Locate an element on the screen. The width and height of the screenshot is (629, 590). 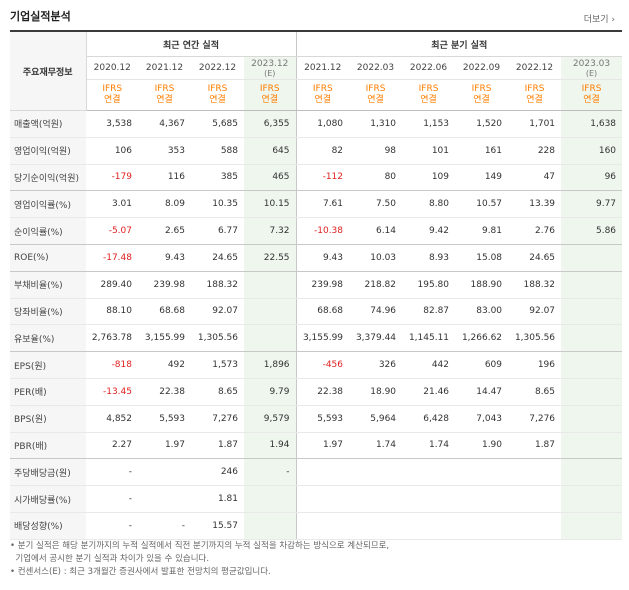
table-cell: 15.57 is located at coordinates (217, 526).